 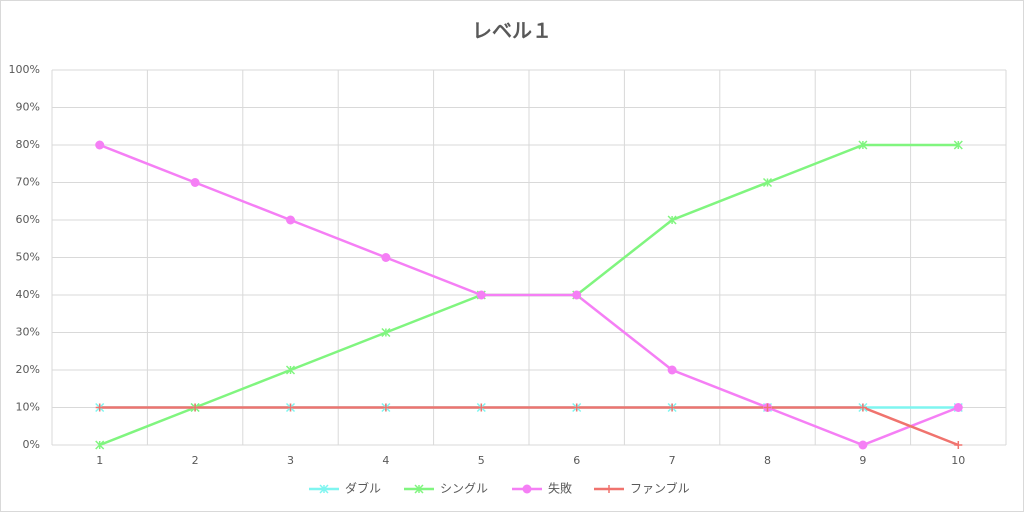 I want to click on x-tick-label: 8, so click(x=767, y=460).